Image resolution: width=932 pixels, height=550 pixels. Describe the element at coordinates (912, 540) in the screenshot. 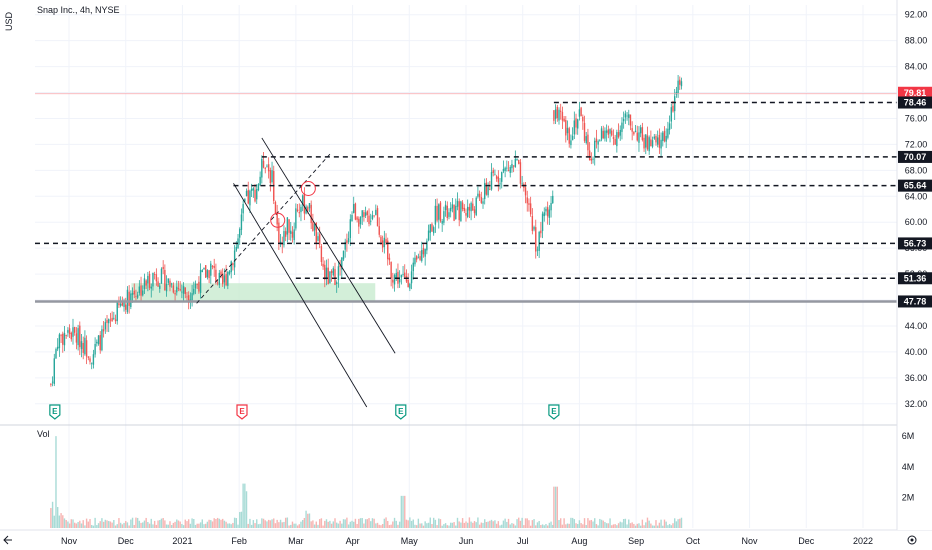

I see `settings-icon` at that location.